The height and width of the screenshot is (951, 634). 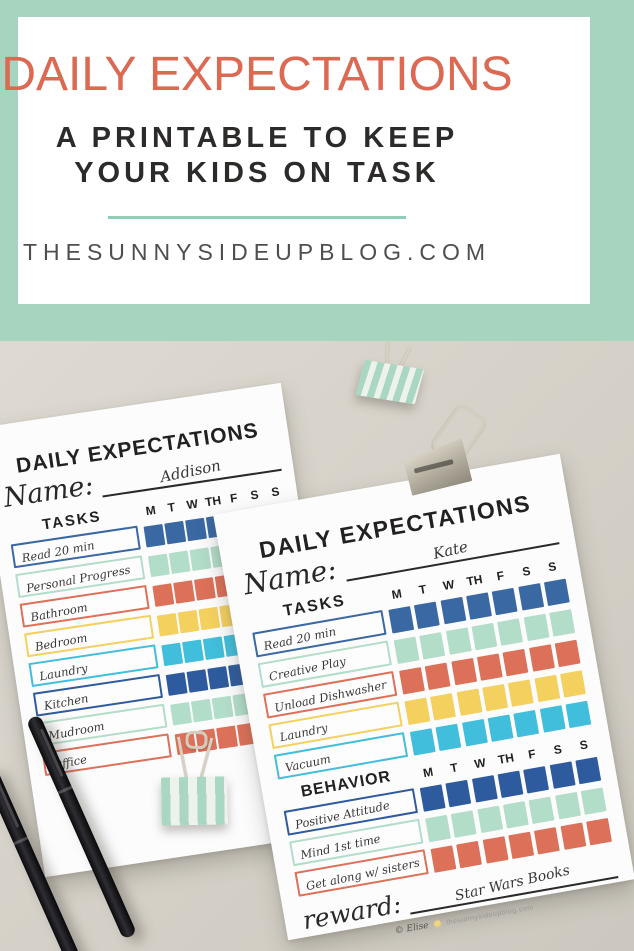 What do you see at coordinates (190, 471) in the screenshot?
I see `name-handwritten: Addison` at bounding box center [190, 471].